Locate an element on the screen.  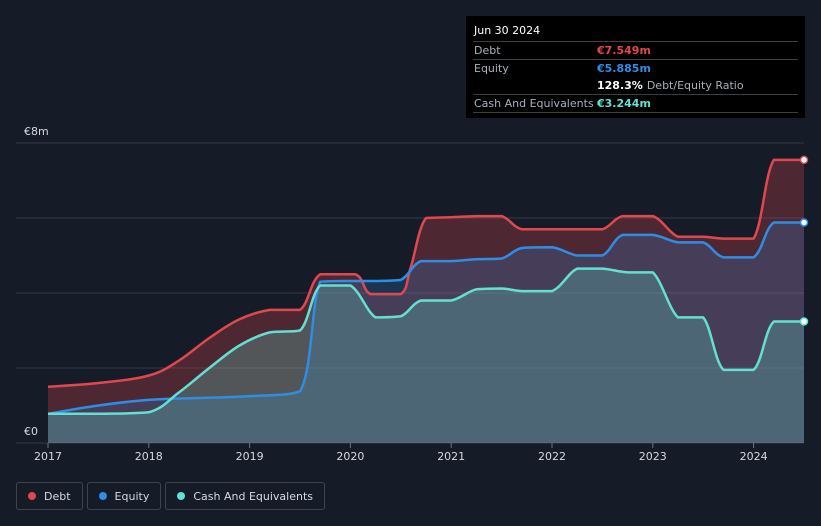
tooltip-equity-value: €5.885m is located at coordinates (624, 68).